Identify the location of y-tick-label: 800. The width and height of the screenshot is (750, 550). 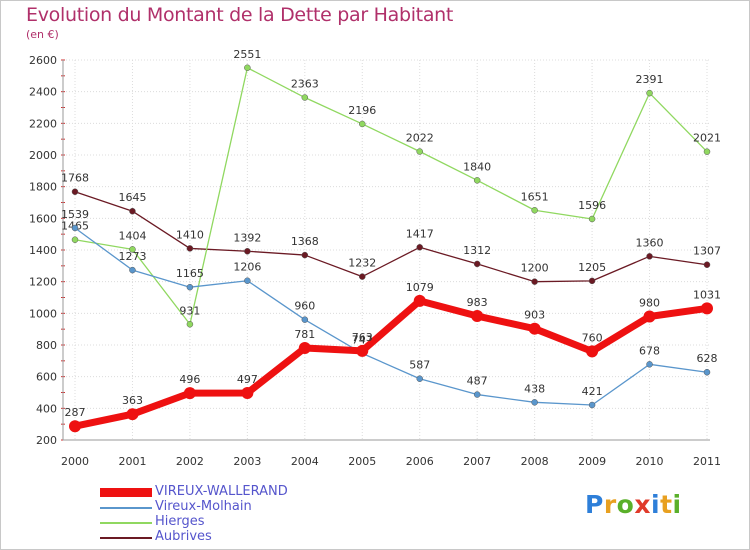
(46, 345).